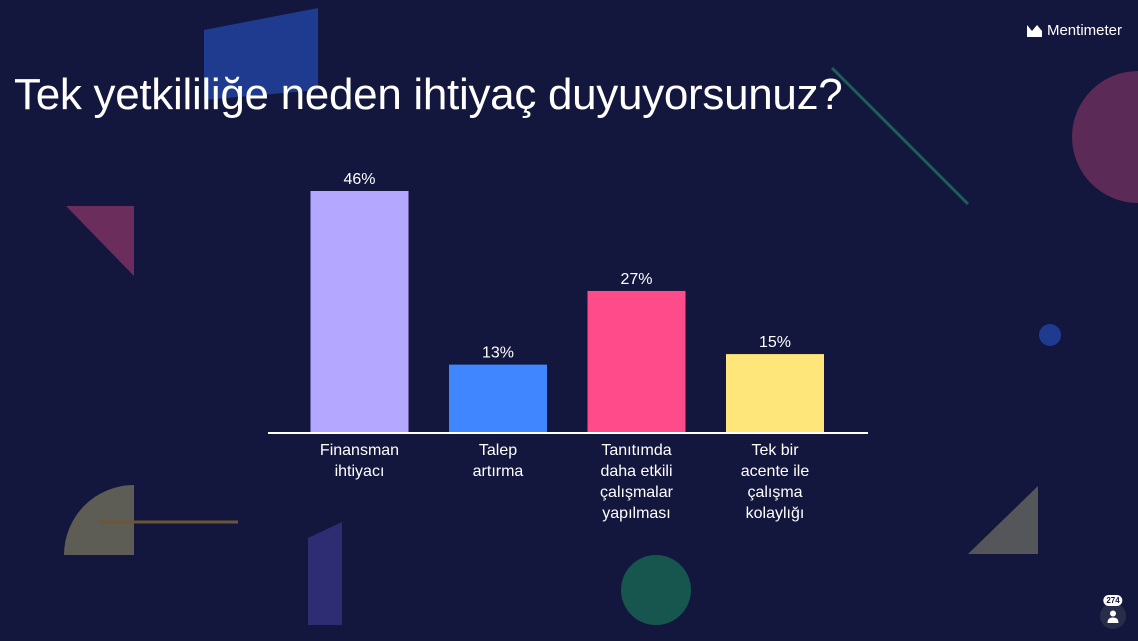 This screenshot has height=641, width=1138. What do you see at coordinates (1113, 616) in the screenshot?
I see `person-icon` at bounding box center [1113, 616].